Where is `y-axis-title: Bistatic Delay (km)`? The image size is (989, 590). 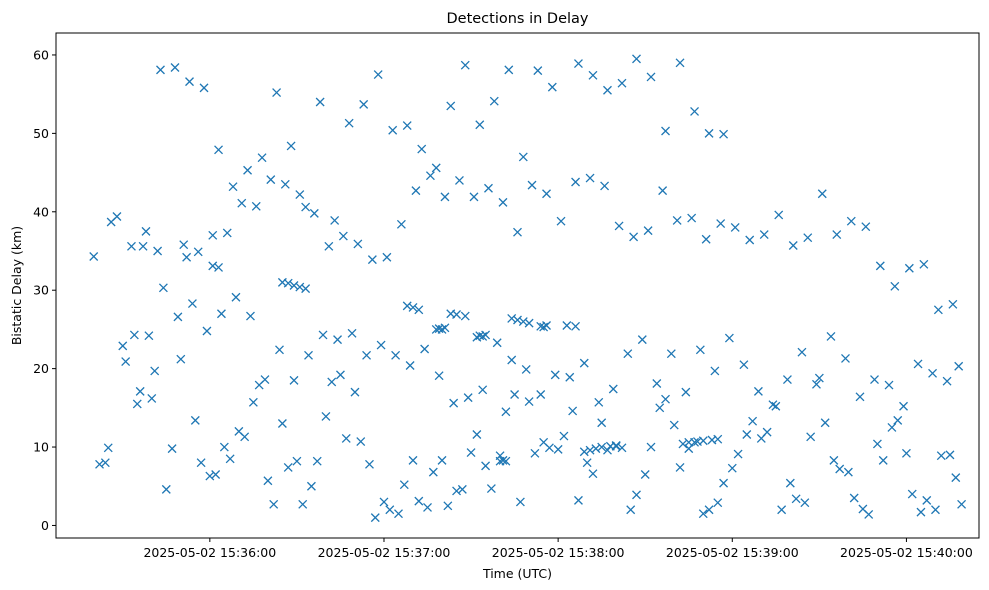
y-axis-title: Bistatic Delay (km) is located at coordinates (16, 285).